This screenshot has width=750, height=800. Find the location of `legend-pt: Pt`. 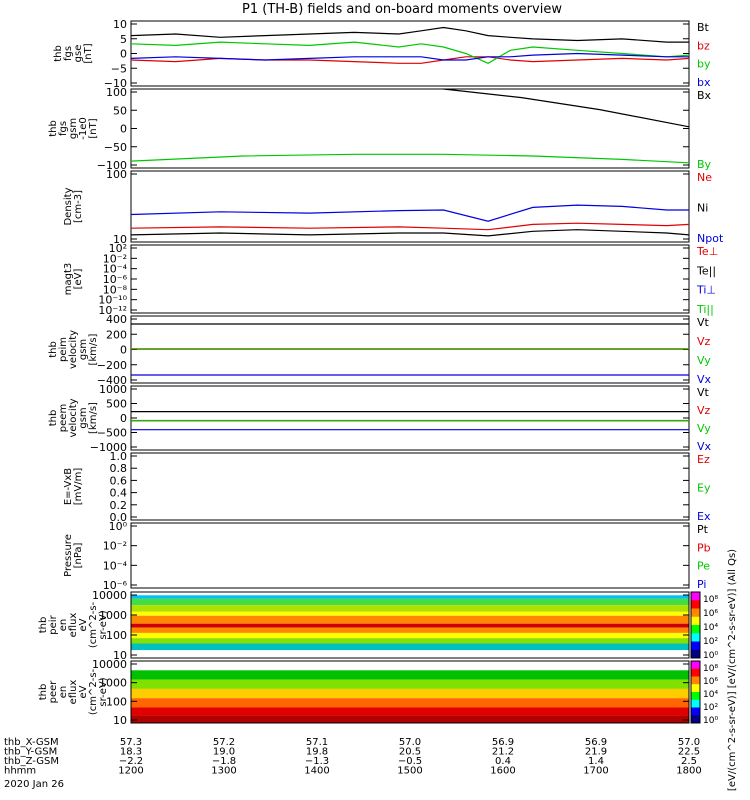

legend-pt: Pt is located at coordinates (703, 529).